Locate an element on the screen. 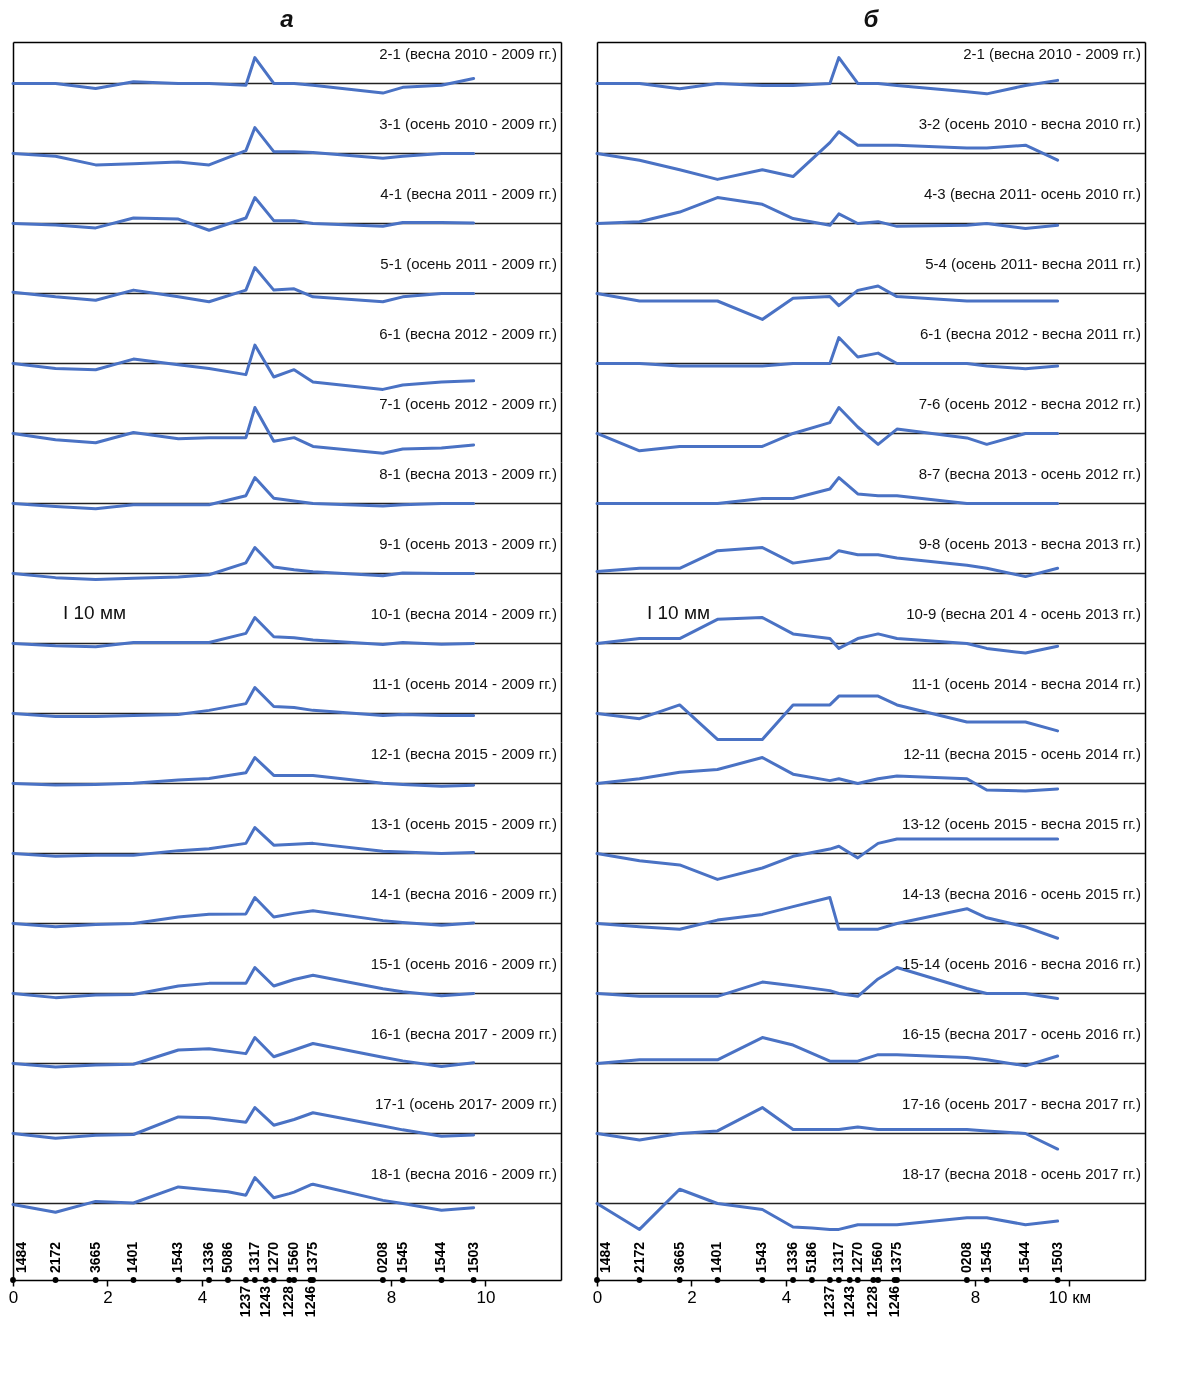  series-label: 7-6 (осень 2012 - весна 2012 гг.) is located at coordinates (1029, 403).